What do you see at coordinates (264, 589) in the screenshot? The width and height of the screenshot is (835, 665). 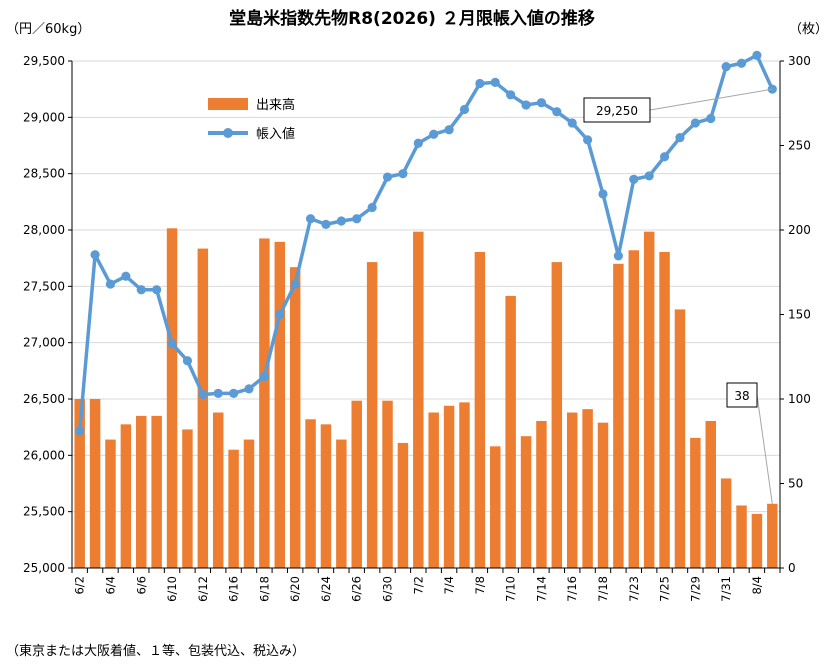 I see `x-tick-label: 6/18` at bounding box center [264, 589].